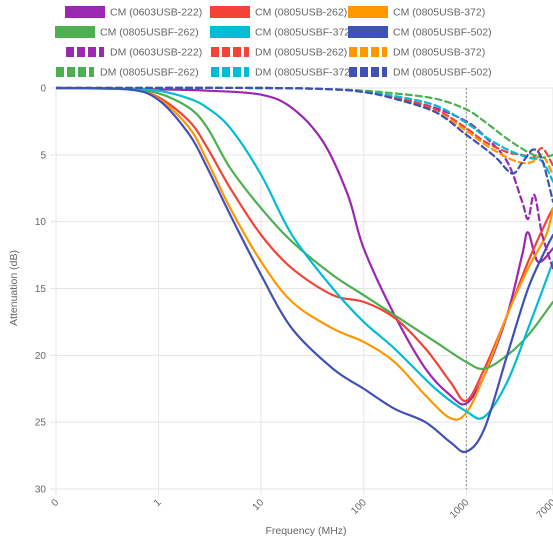 The width and height of the screenshot is (553, 541). Describe the element at coordinates (301, 13) in the screenshot. I see `legend-label: CM (0805USB-262)` at that location.